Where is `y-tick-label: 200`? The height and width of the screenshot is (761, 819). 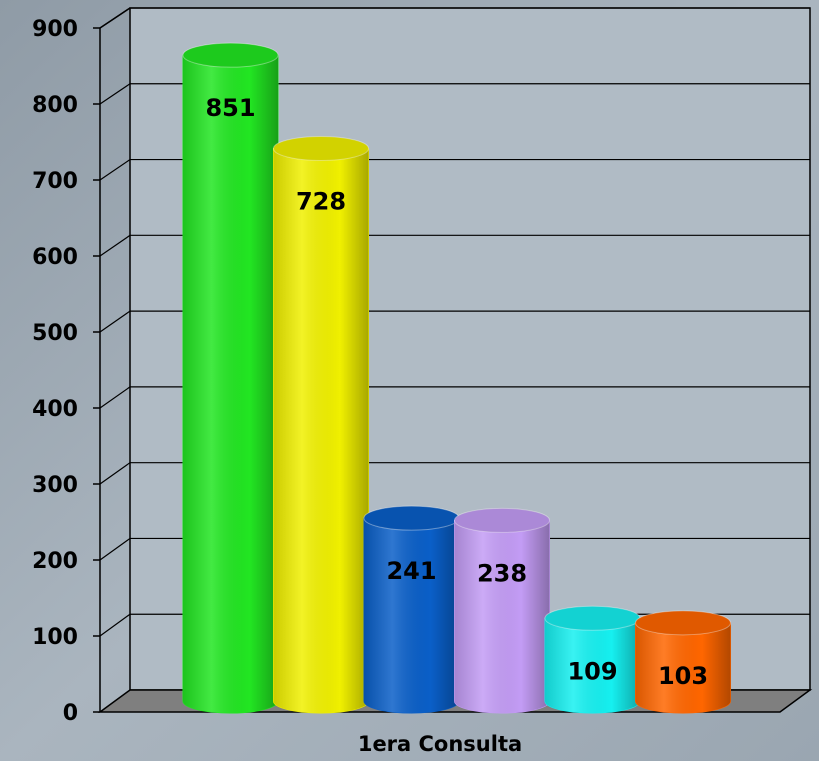
y-tick-label: 200 is located at coordinates (55, 561).